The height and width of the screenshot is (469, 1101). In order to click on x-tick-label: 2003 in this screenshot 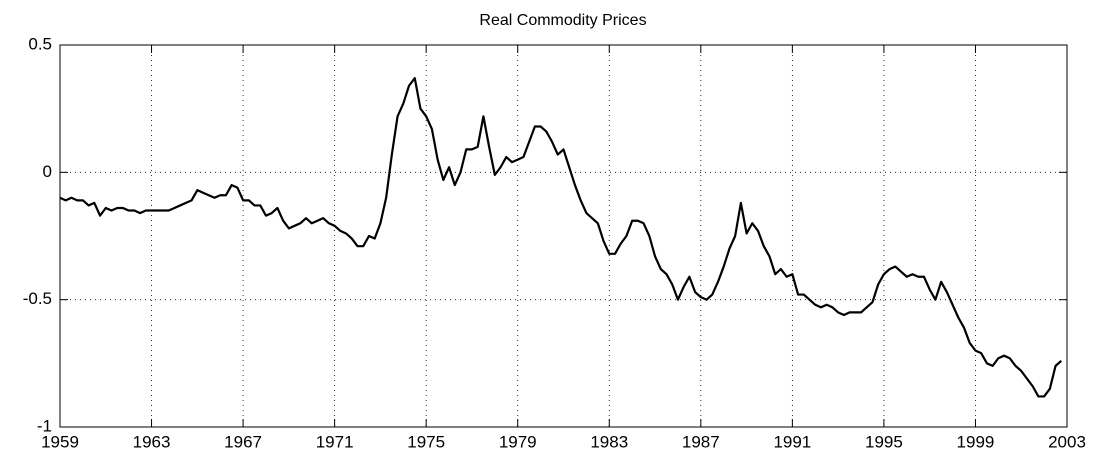, I will do `click(1067, 441)`.